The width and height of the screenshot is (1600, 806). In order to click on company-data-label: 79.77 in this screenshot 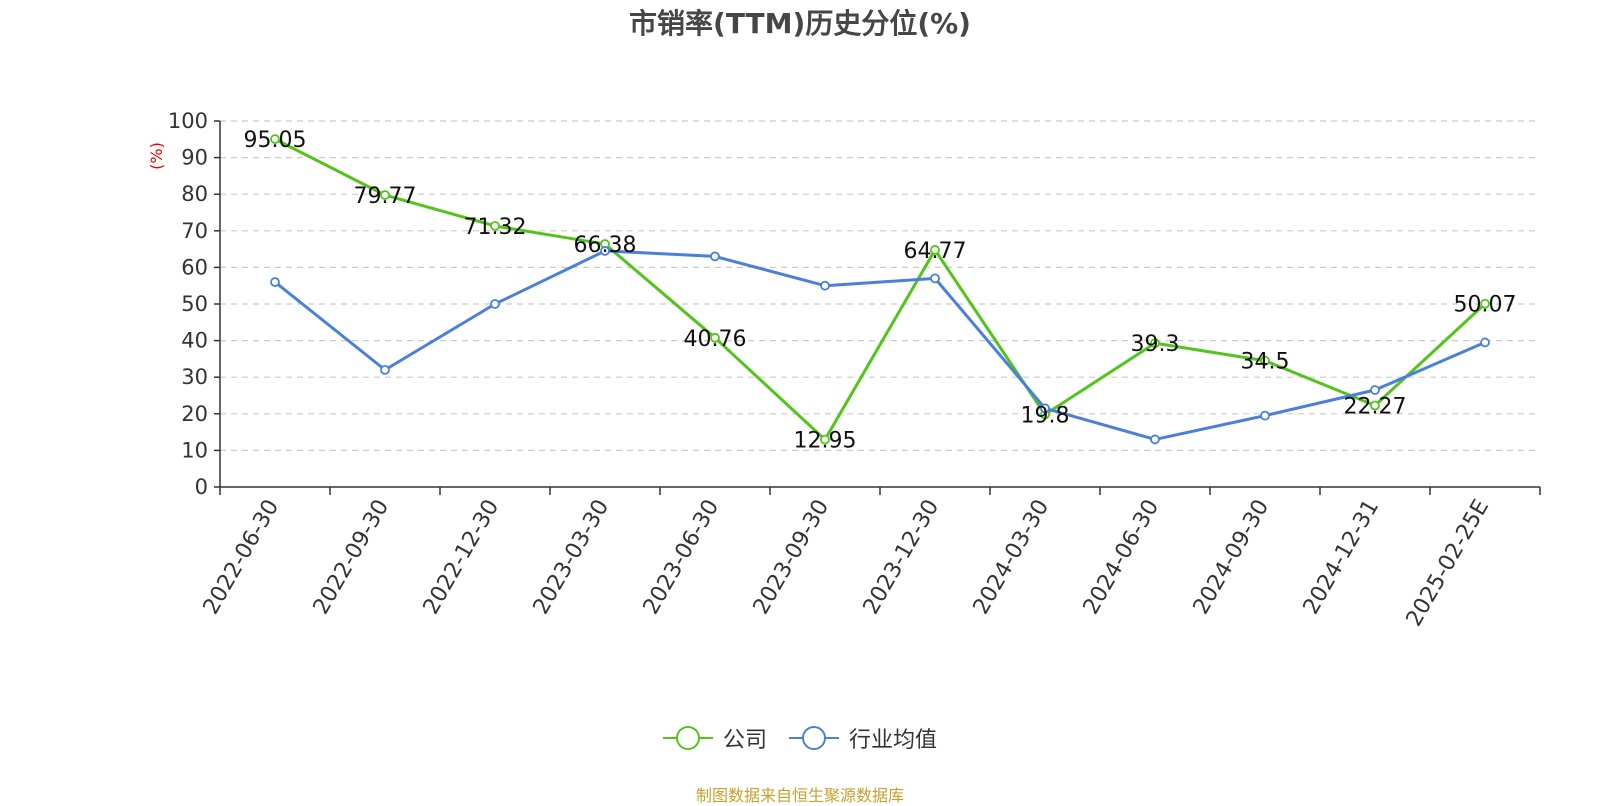, I will do `click(385, 196)`.